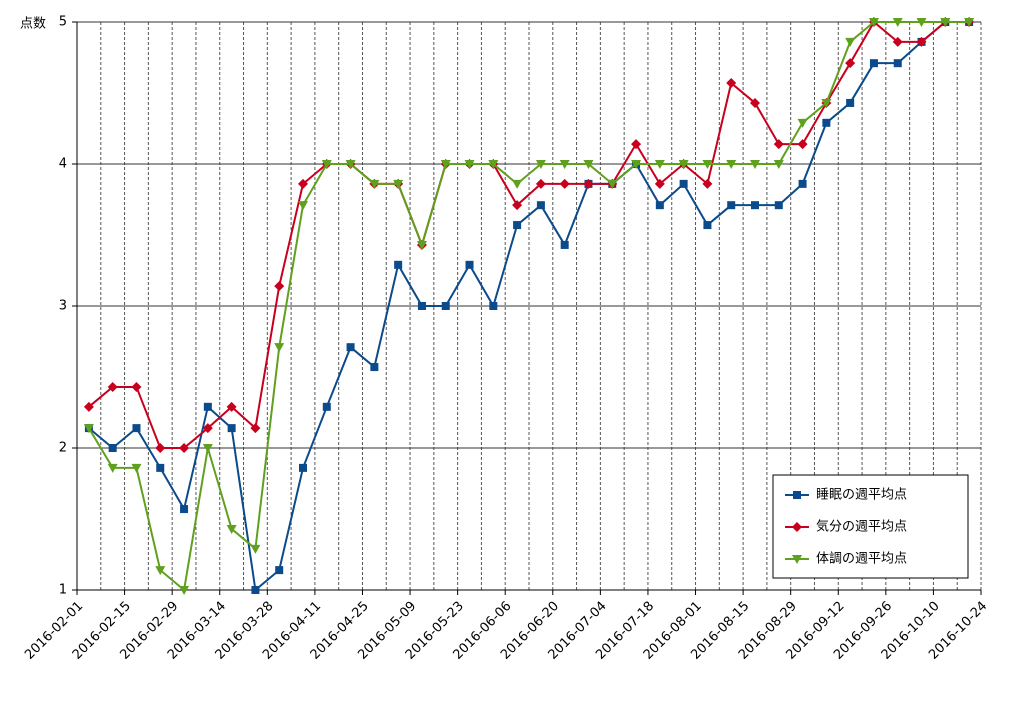 The height and width of the screenshot is (717, 1024). What do you see at coordinates (63, 448) in the screenshot?
I see `y-tick-label: 2` at bounding box center [63, 448].